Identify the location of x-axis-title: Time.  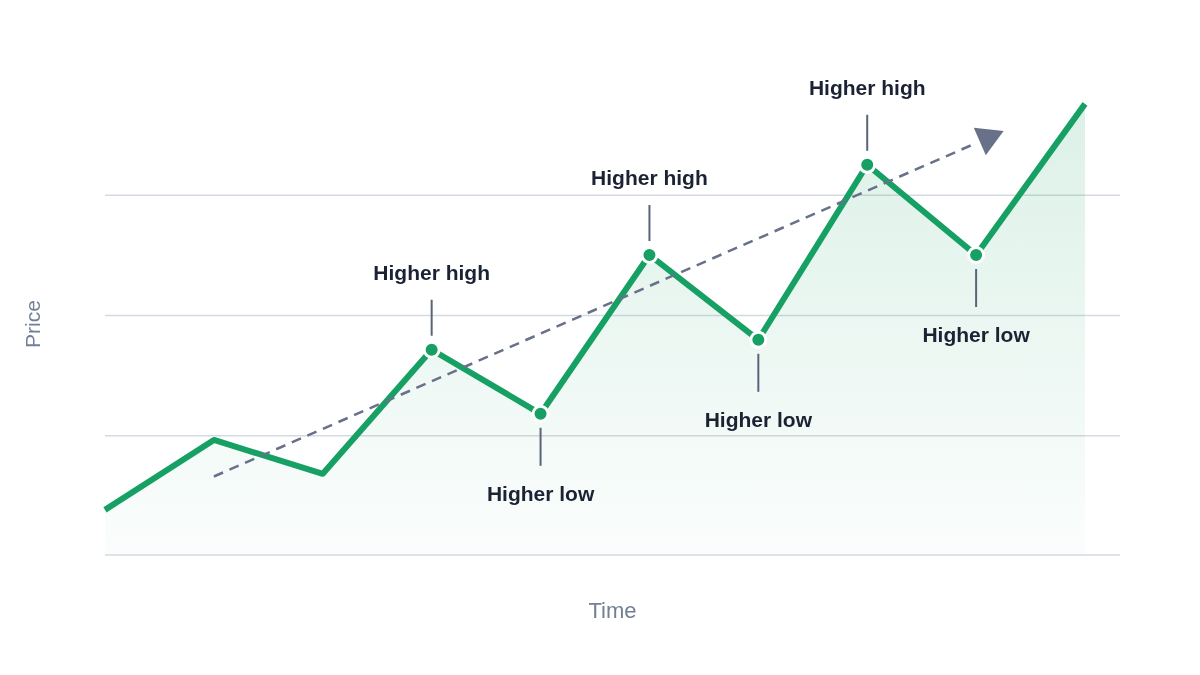
(612, 611).